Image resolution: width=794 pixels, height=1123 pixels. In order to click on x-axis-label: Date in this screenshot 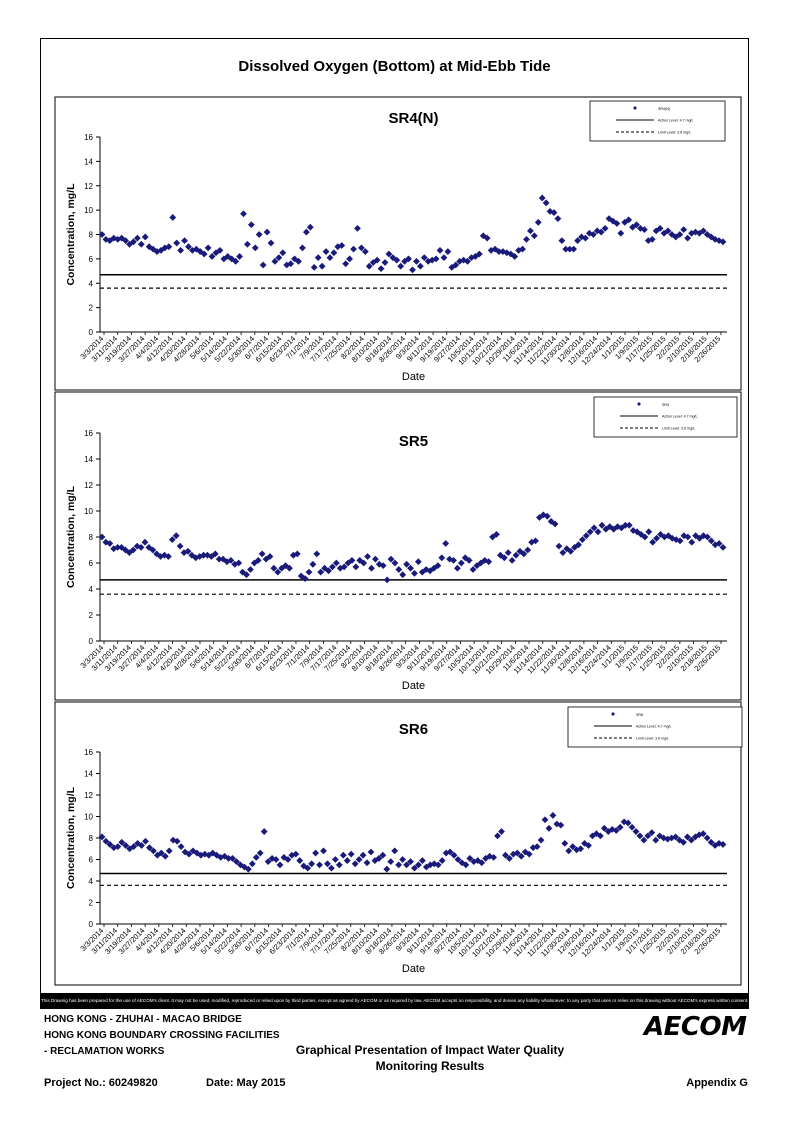, I will do `click(413, 686)`.